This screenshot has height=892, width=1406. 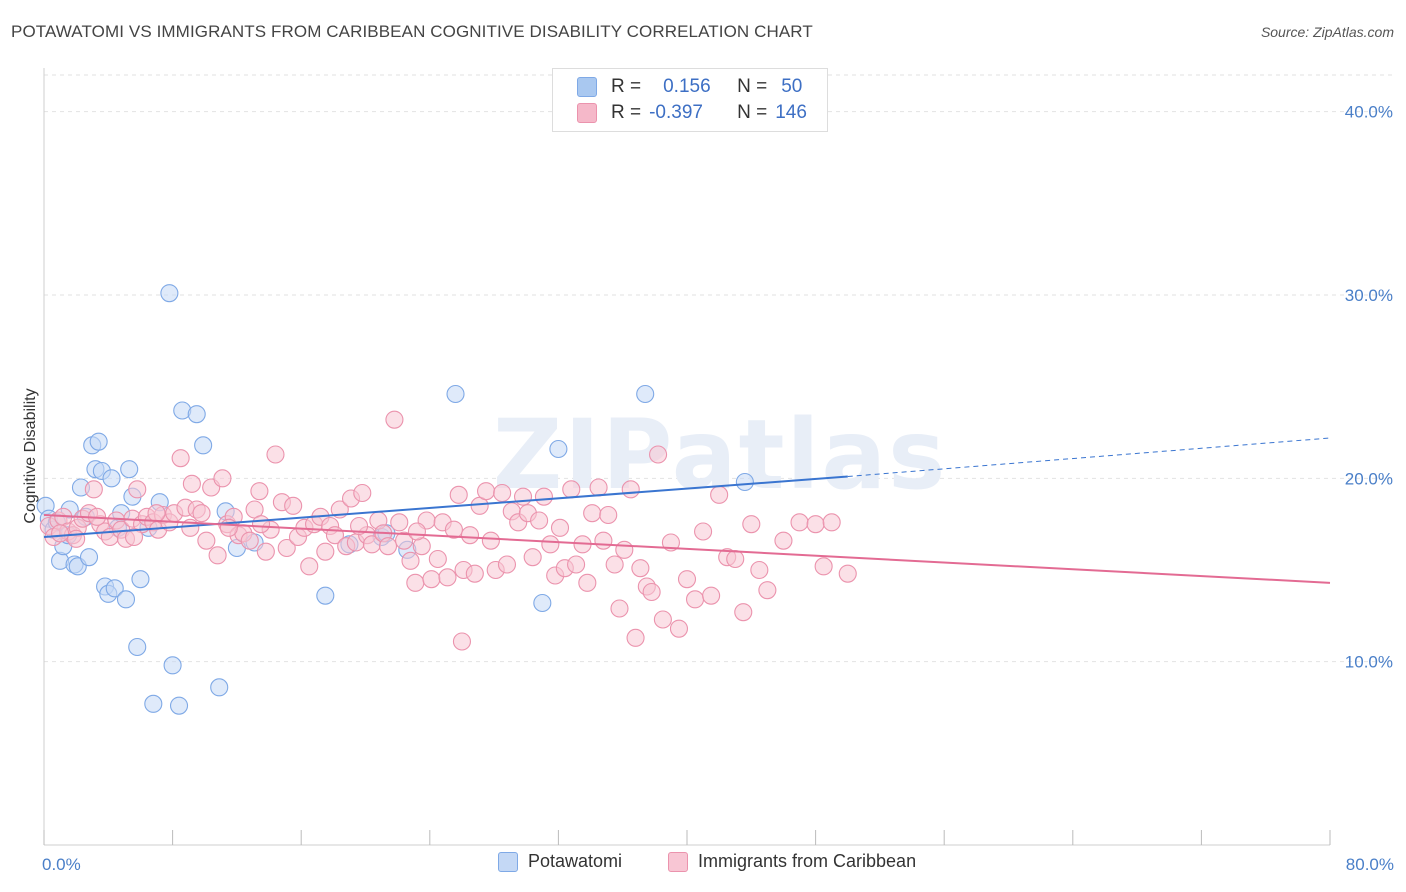 What do you see at coordinates (752, 86) in the screenshot?
I see `n-label: N =` at bounding box center [752, 86].